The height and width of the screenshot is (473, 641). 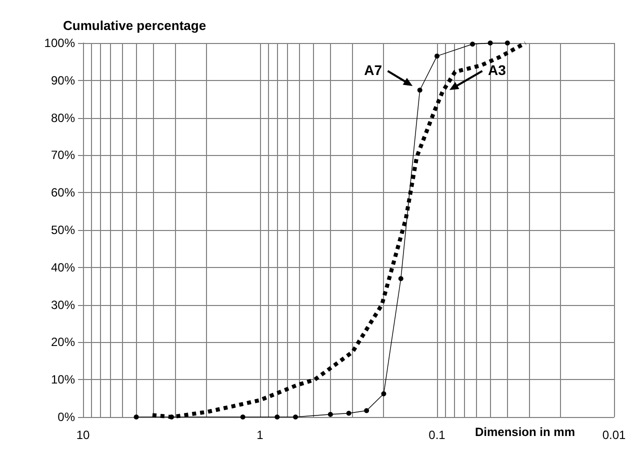 I want to click on y-tick-label: 0%, so click(x=67, y=417).